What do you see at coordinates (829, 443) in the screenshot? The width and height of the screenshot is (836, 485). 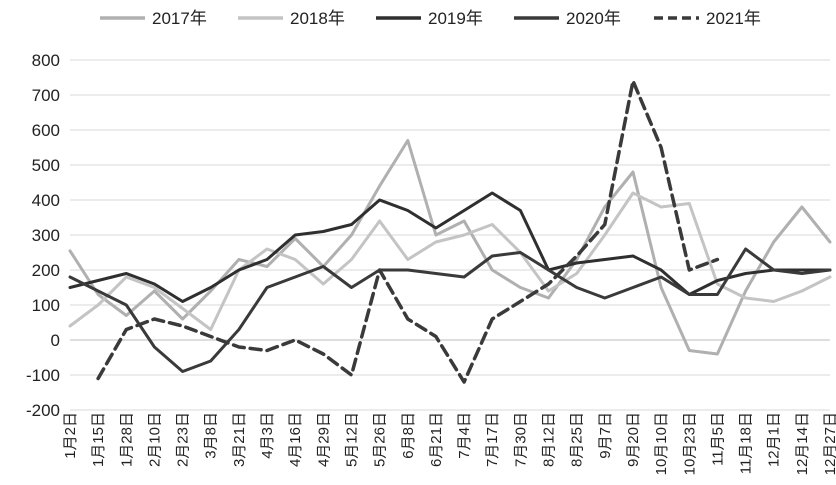 I see `x-tick-label: 12月27日` at bounding box center [829, 443].